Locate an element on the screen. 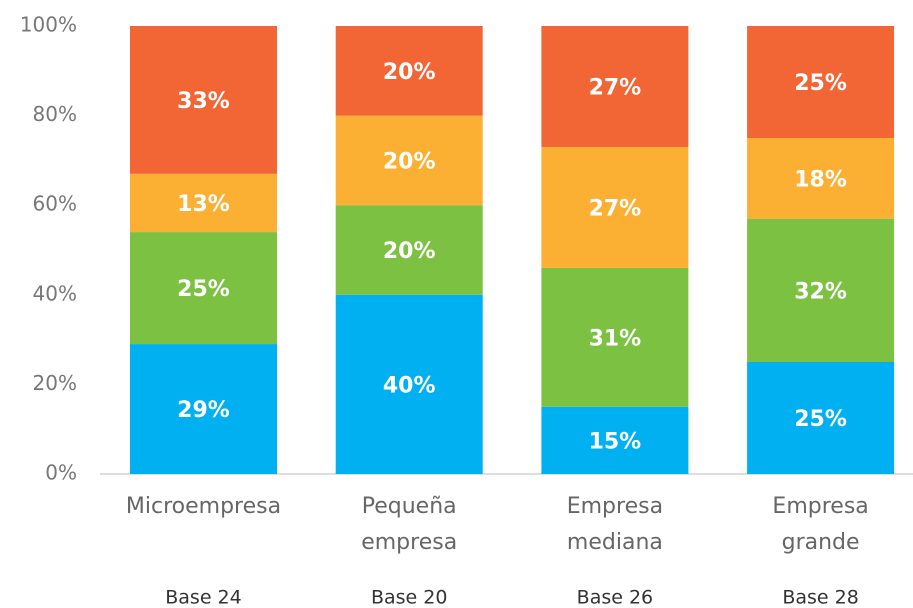  data-label: 29% is located at coordinates (203, 410).